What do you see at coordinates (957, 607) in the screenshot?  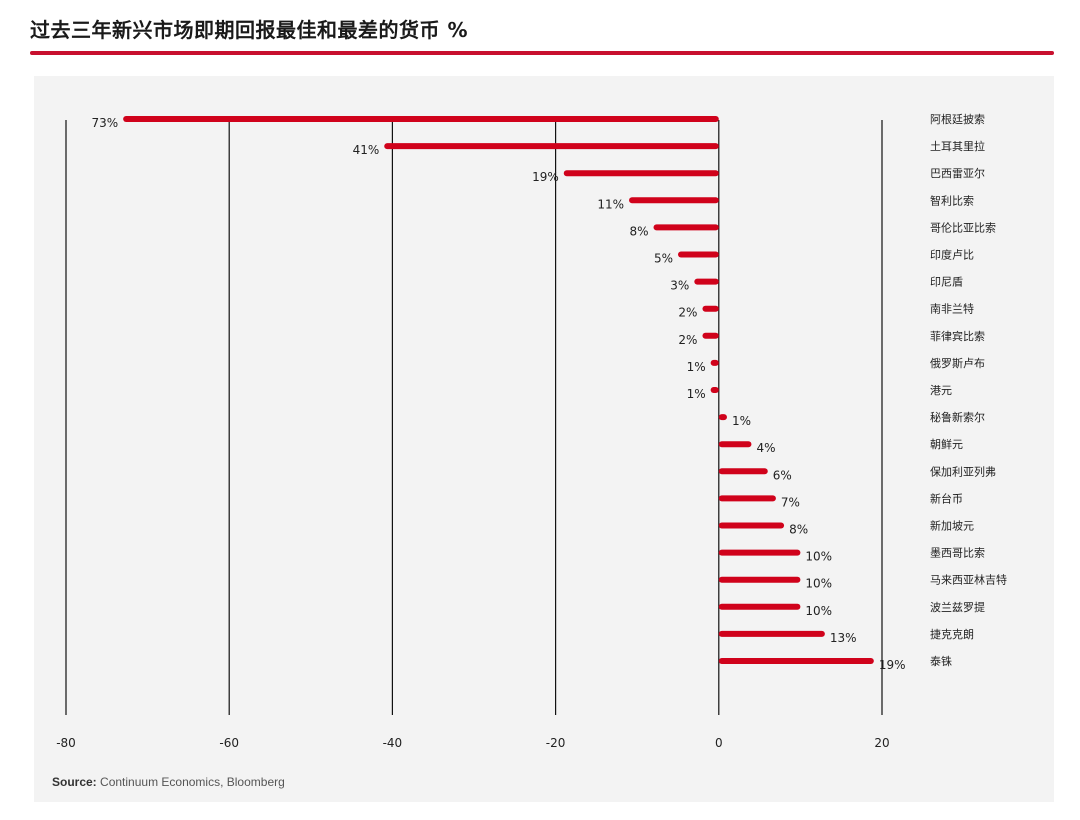 I see `category-label: 波兰兹罗提` at bounding box center [957, 607].